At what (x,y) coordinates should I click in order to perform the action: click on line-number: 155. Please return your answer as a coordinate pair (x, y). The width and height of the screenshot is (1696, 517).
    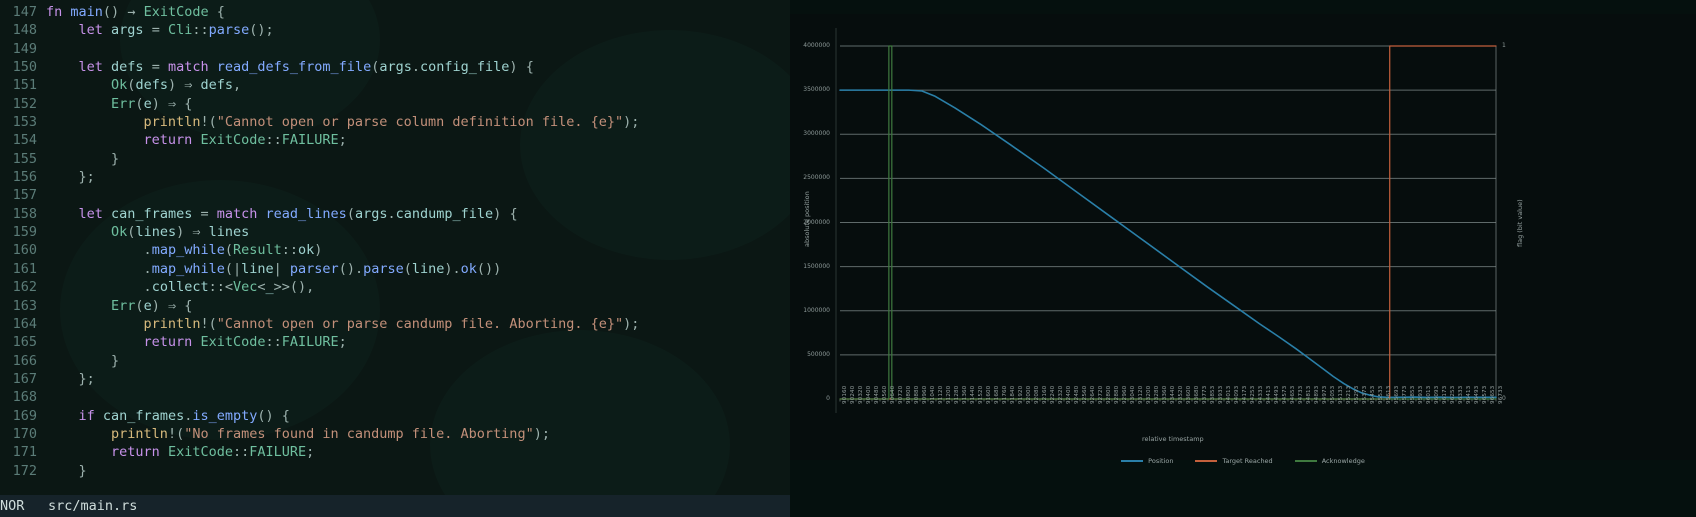
    Looking at the image, I should click on (24, 158).